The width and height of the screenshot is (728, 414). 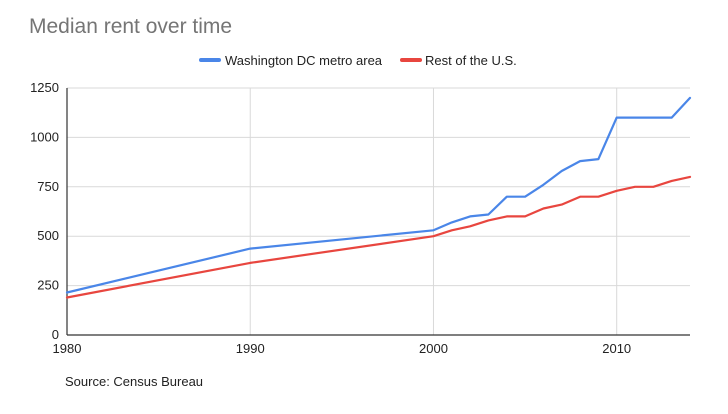 What do you see at coordinates (304, 60) in the screenshot?
I see `legend-label: Washington DC metro area` at bounding box center [304, 60].